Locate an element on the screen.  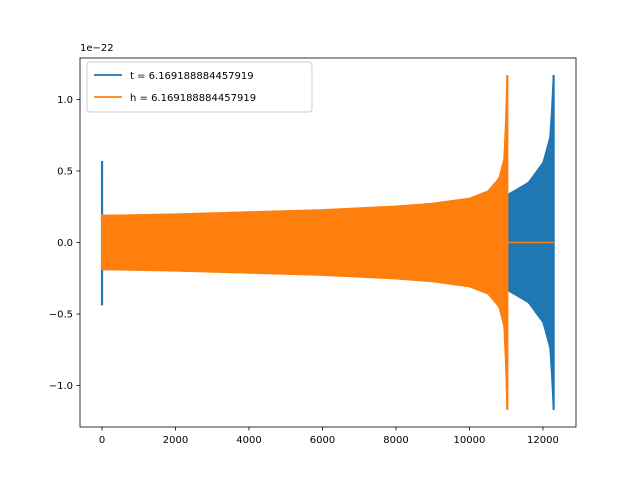
y-tick-label: 1.0 is located at coordinates (65, 100).